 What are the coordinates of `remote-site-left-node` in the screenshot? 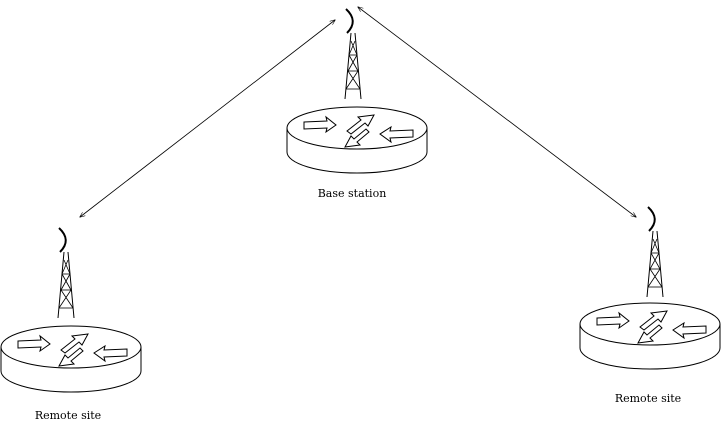 It's located at (71, 310).